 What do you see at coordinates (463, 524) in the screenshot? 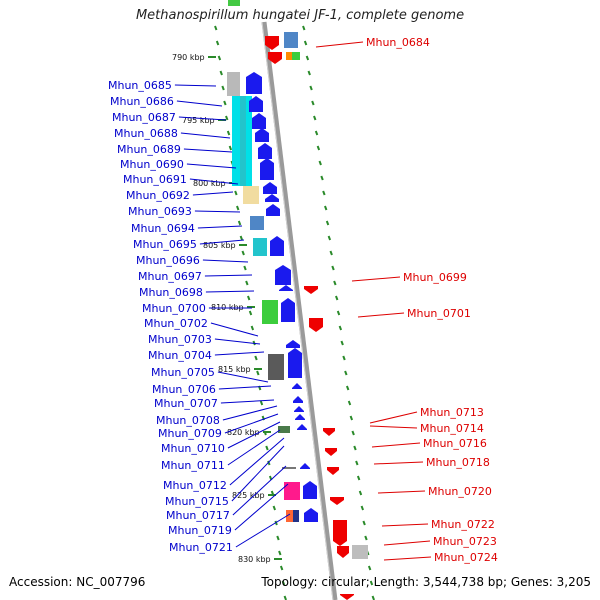
I see `gene-label-right: Mhun_0722` at bounding box center [463, 524].